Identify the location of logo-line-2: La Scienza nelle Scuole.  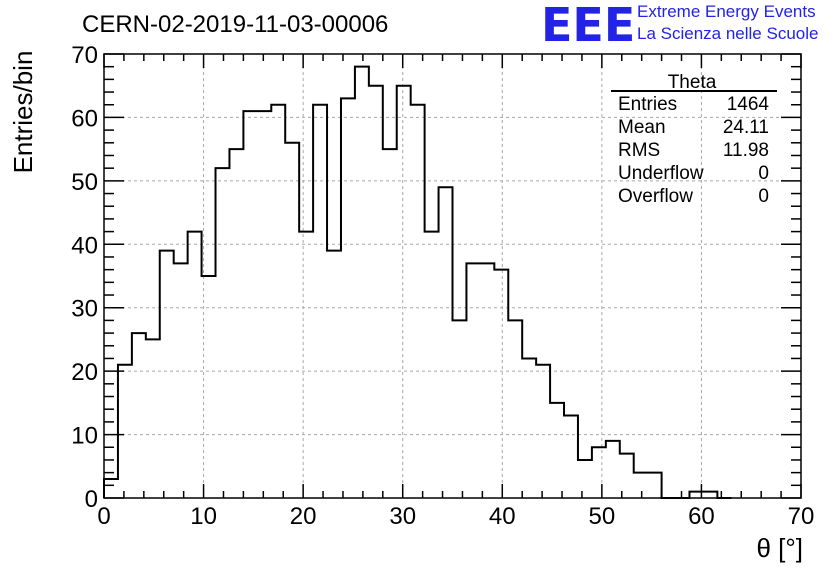
(728, 33).